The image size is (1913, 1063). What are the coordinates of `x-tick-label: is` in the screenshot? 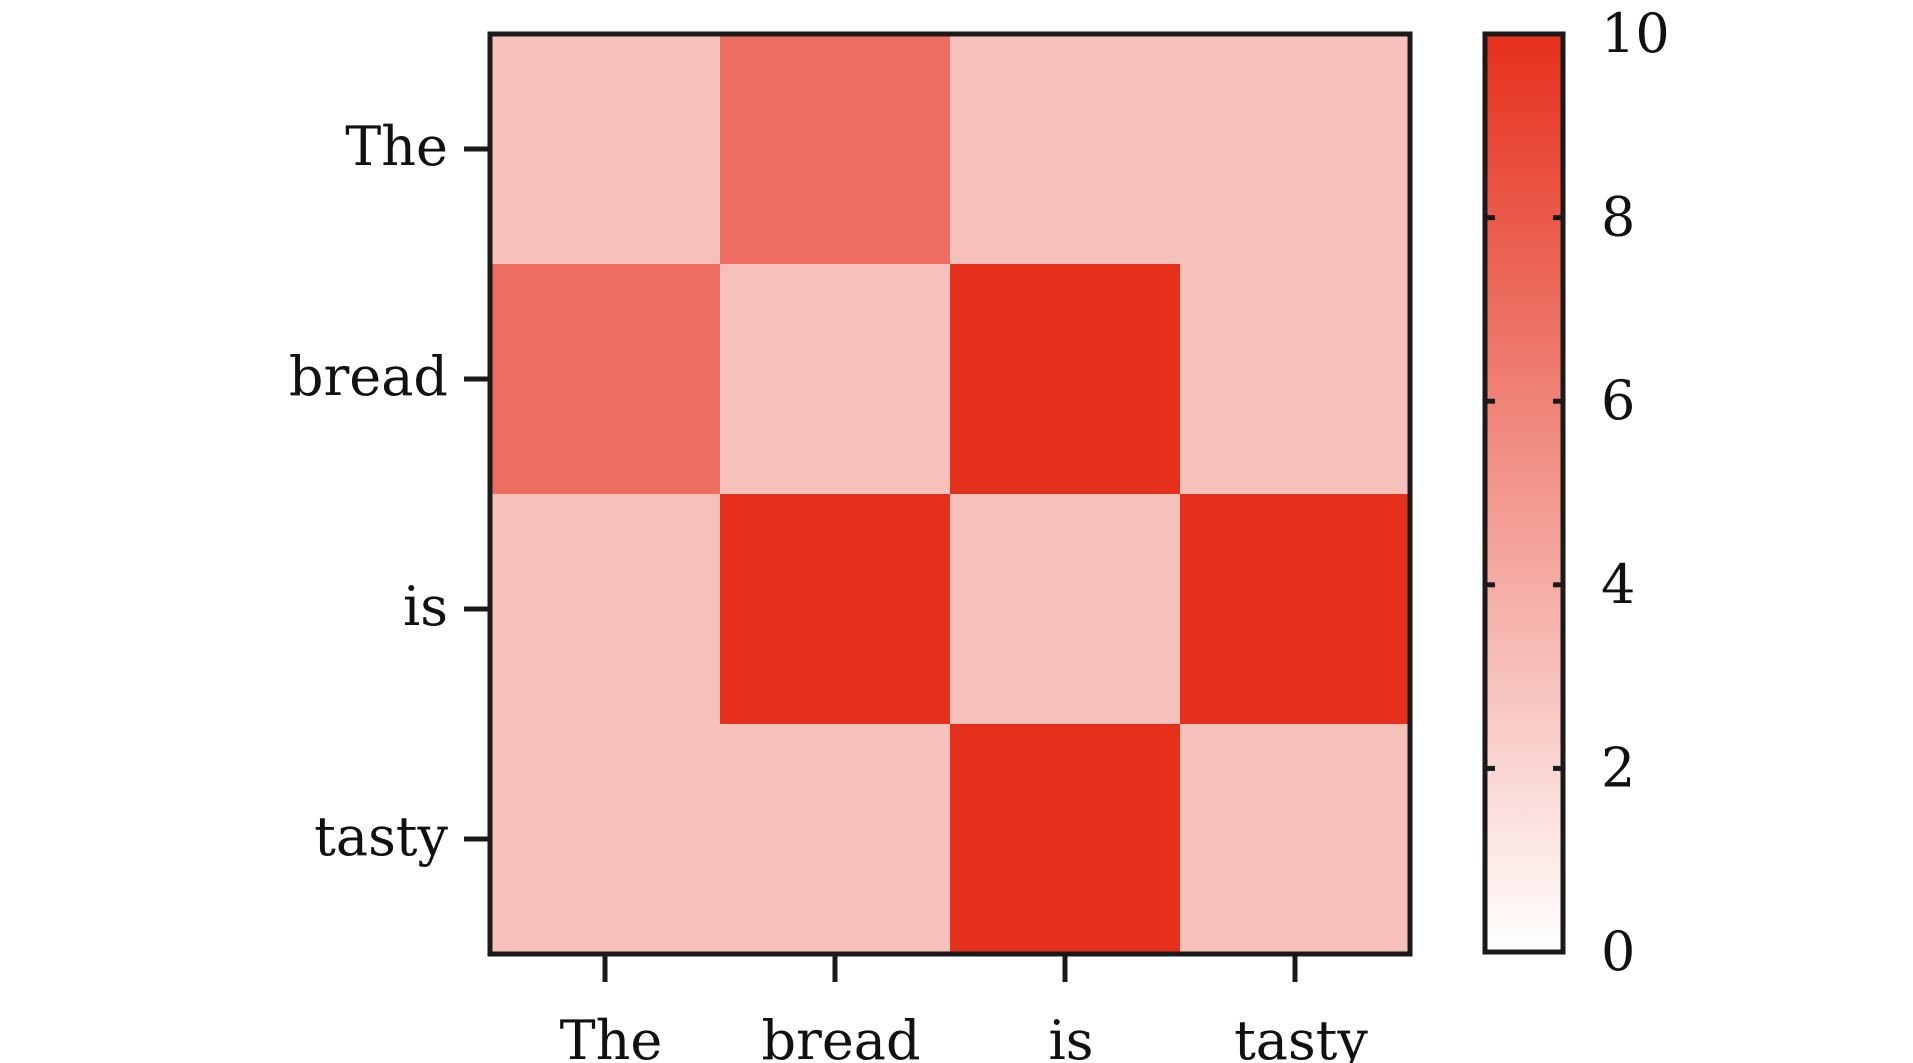 It's located at (1071, 1036).